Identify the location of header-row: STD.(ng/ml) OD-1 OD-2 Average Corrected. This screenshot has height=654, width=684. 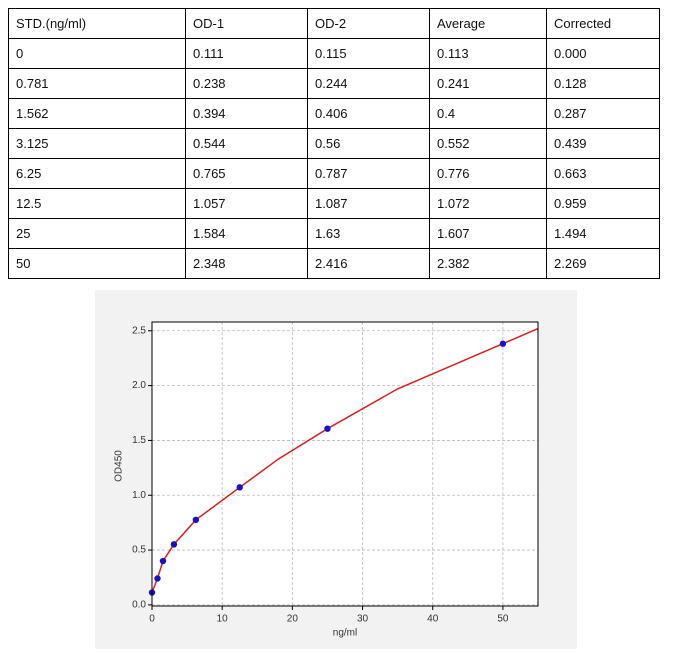
(334, 23).